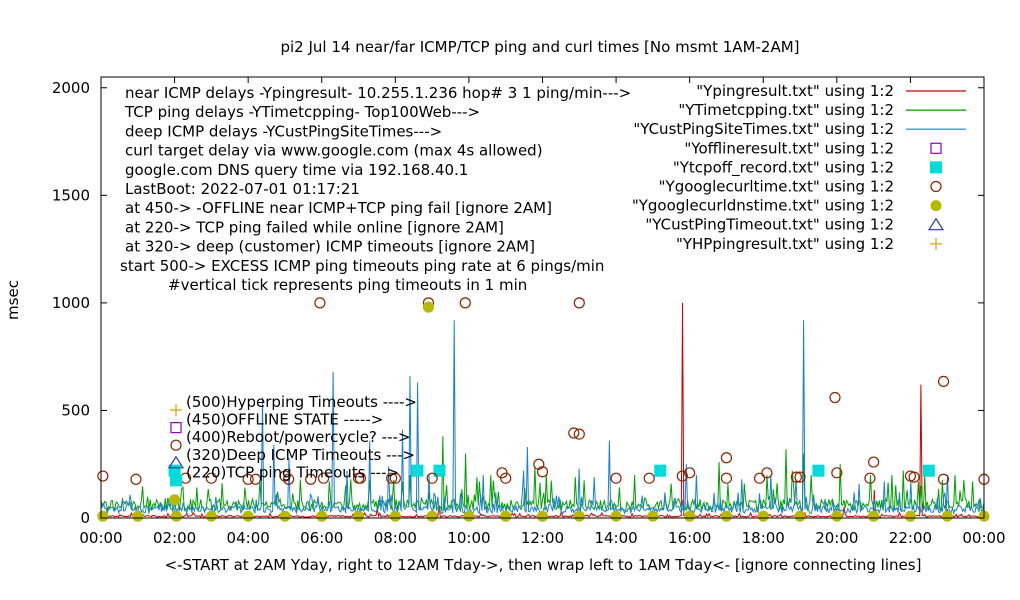 The image size is (1020, 600). What do you see at coordinates (321, 538) in the screenshot?
I see `x-tick-label: 06:00` at bounding box center [321, 538].